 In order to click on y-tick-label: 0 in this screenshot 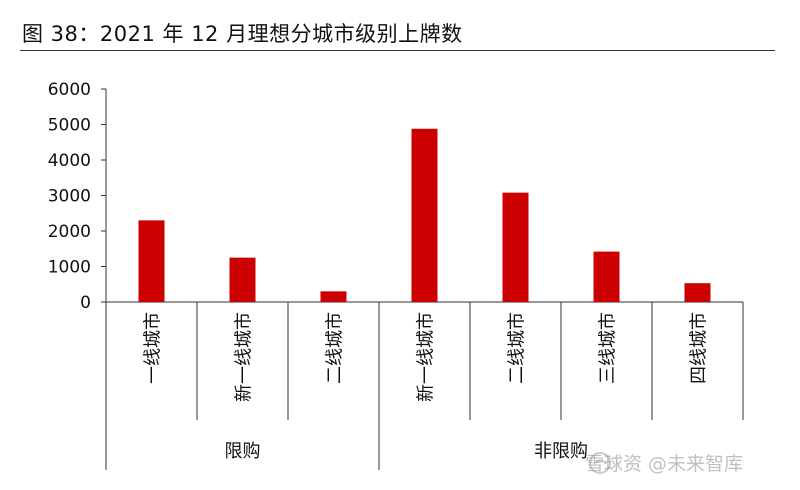, I will do `click(85, 303)`.